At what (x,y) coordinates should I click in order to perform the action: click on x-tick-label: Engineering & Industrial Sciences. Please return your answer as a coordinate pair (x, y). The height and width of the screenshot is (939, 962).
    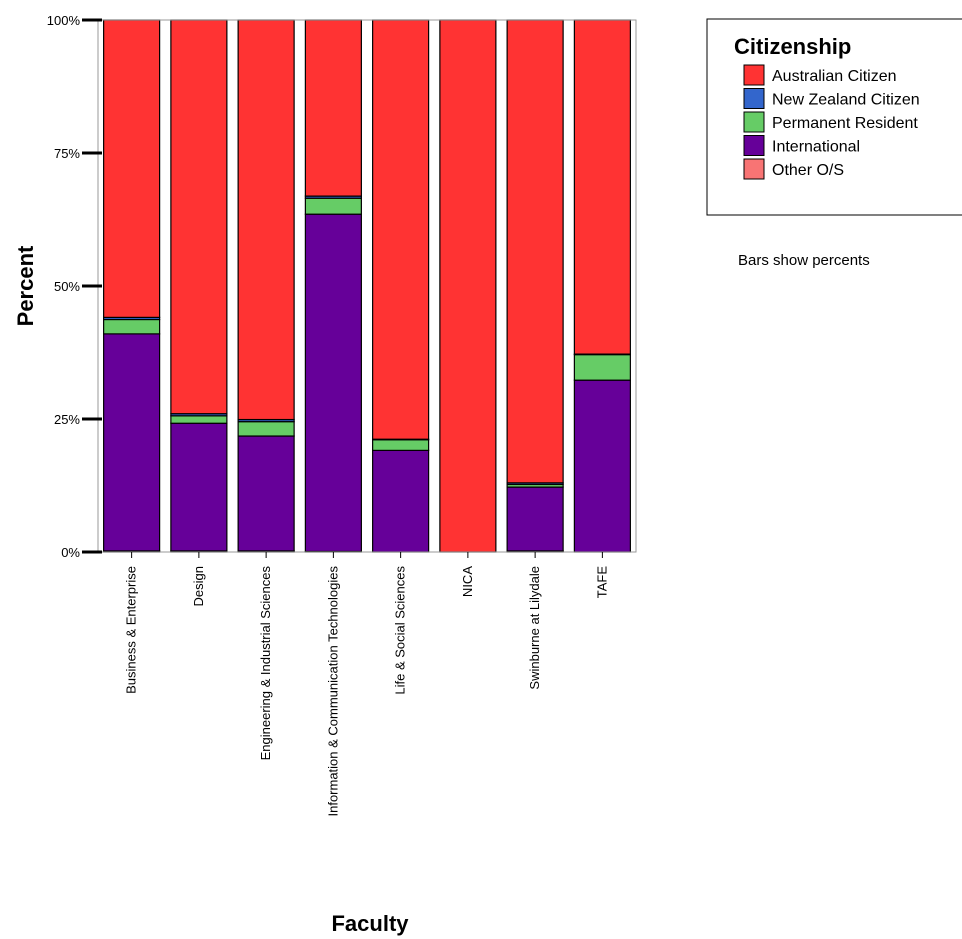
    Looking at the image, I should click on (265, 663).